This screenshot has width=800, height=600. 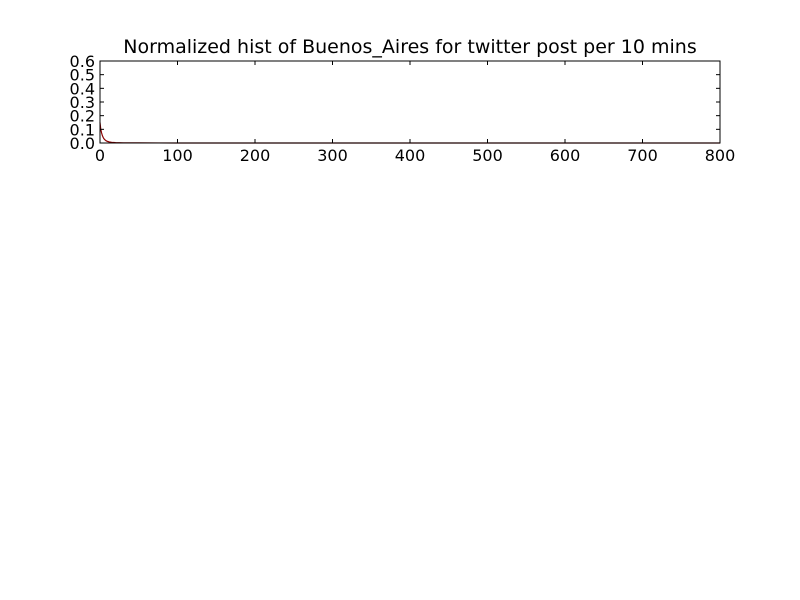 What do you see at coordinates (565, 155) in the screenshot?
I see `x-tick-label: 600` at bounding box center [565, 155].